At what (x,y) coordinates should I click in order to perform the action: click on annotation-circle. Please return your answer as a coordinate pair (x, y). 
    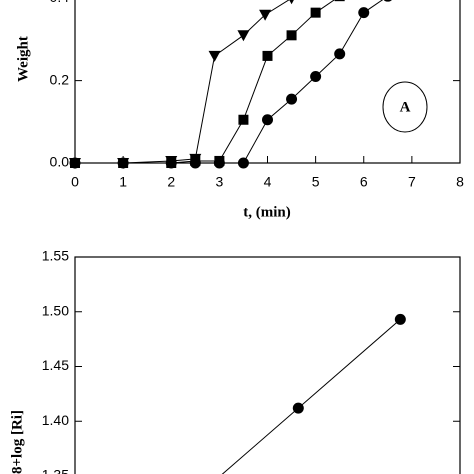
    Looking at the image, I should click on (405, 107).